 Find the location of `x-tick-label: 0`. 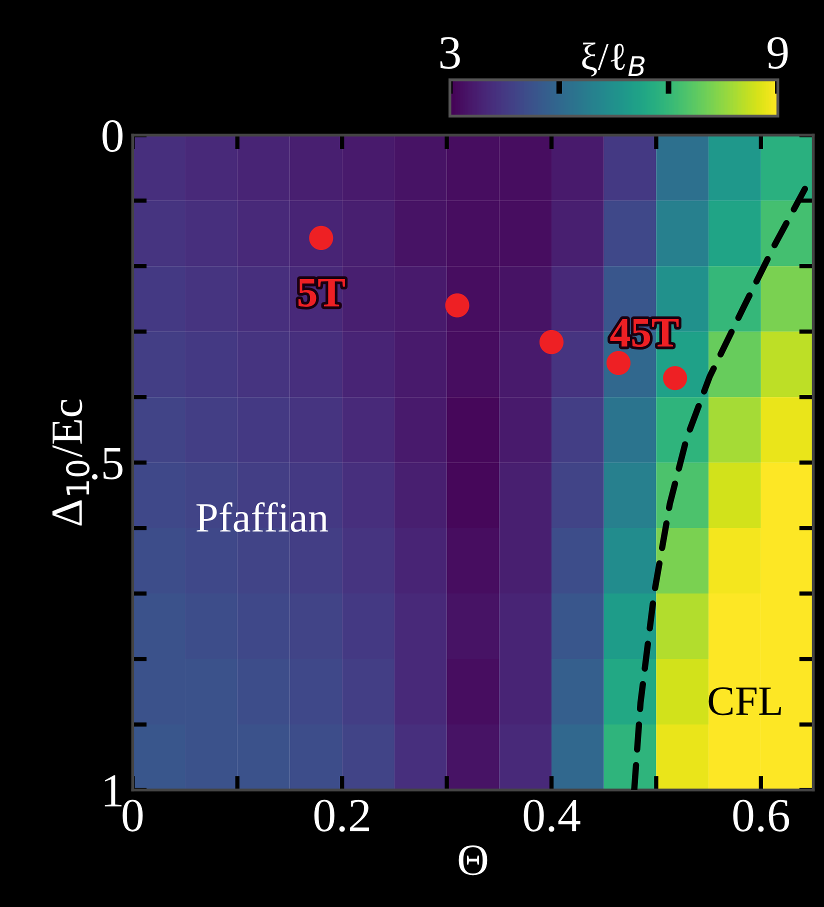

x-tick-label: 0 is located at coordinates (132, 816).